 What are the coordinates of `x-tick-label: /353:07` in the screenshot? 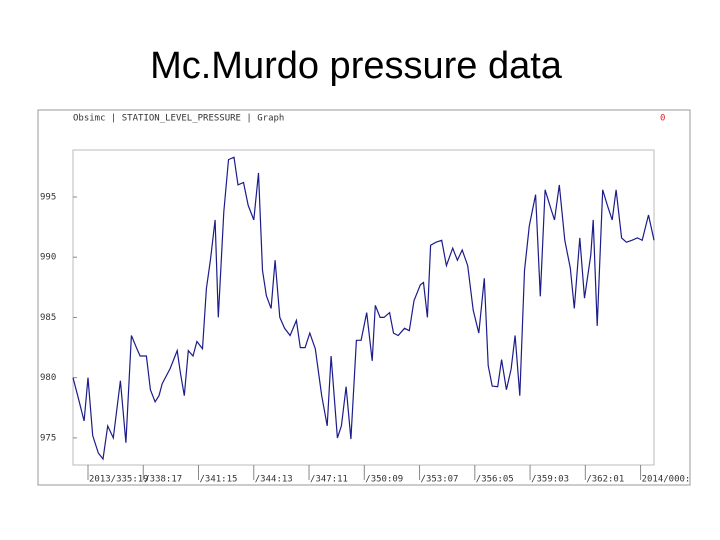 It's located at (440, 480).